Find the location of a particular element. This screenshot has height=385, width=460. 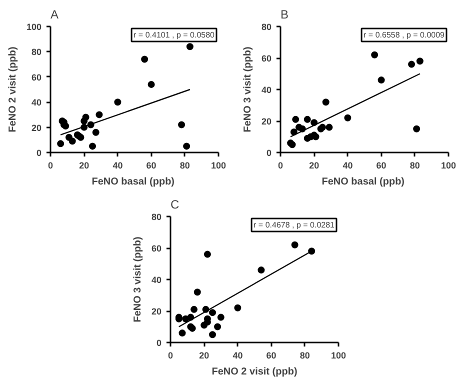

annotation: r = 0.4678 , p = 0.0281 is located at coordinates (295, 225).